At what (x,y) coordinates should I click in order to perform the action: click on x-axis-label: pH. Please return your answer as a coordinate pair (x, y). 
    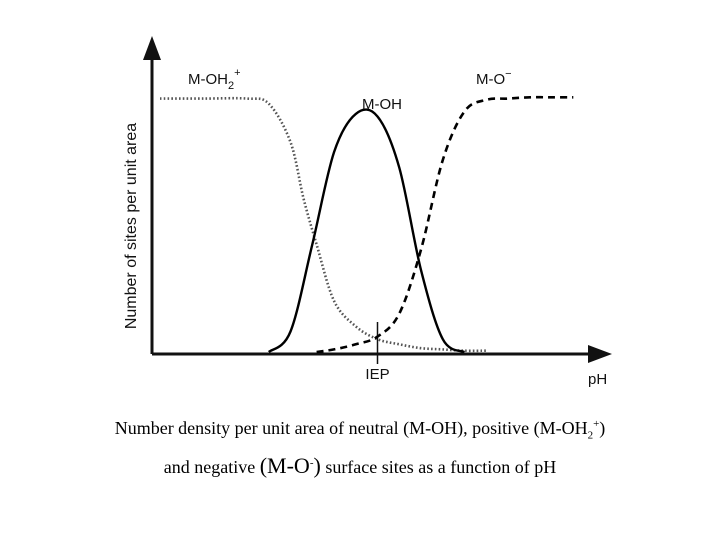
    Looking at the image, I should click on (597, 379).